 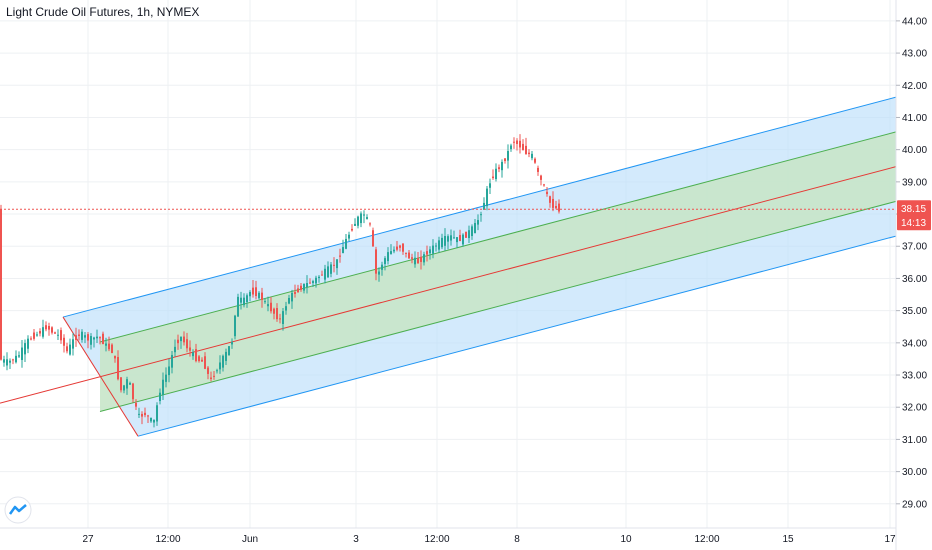 What do you see at coordinates (448, 536) in the screenshot?
I see `time-axis: 27 12:00 Jun 3 12:00 8 10 12:00 15 17` at bounding box center [448, 536].